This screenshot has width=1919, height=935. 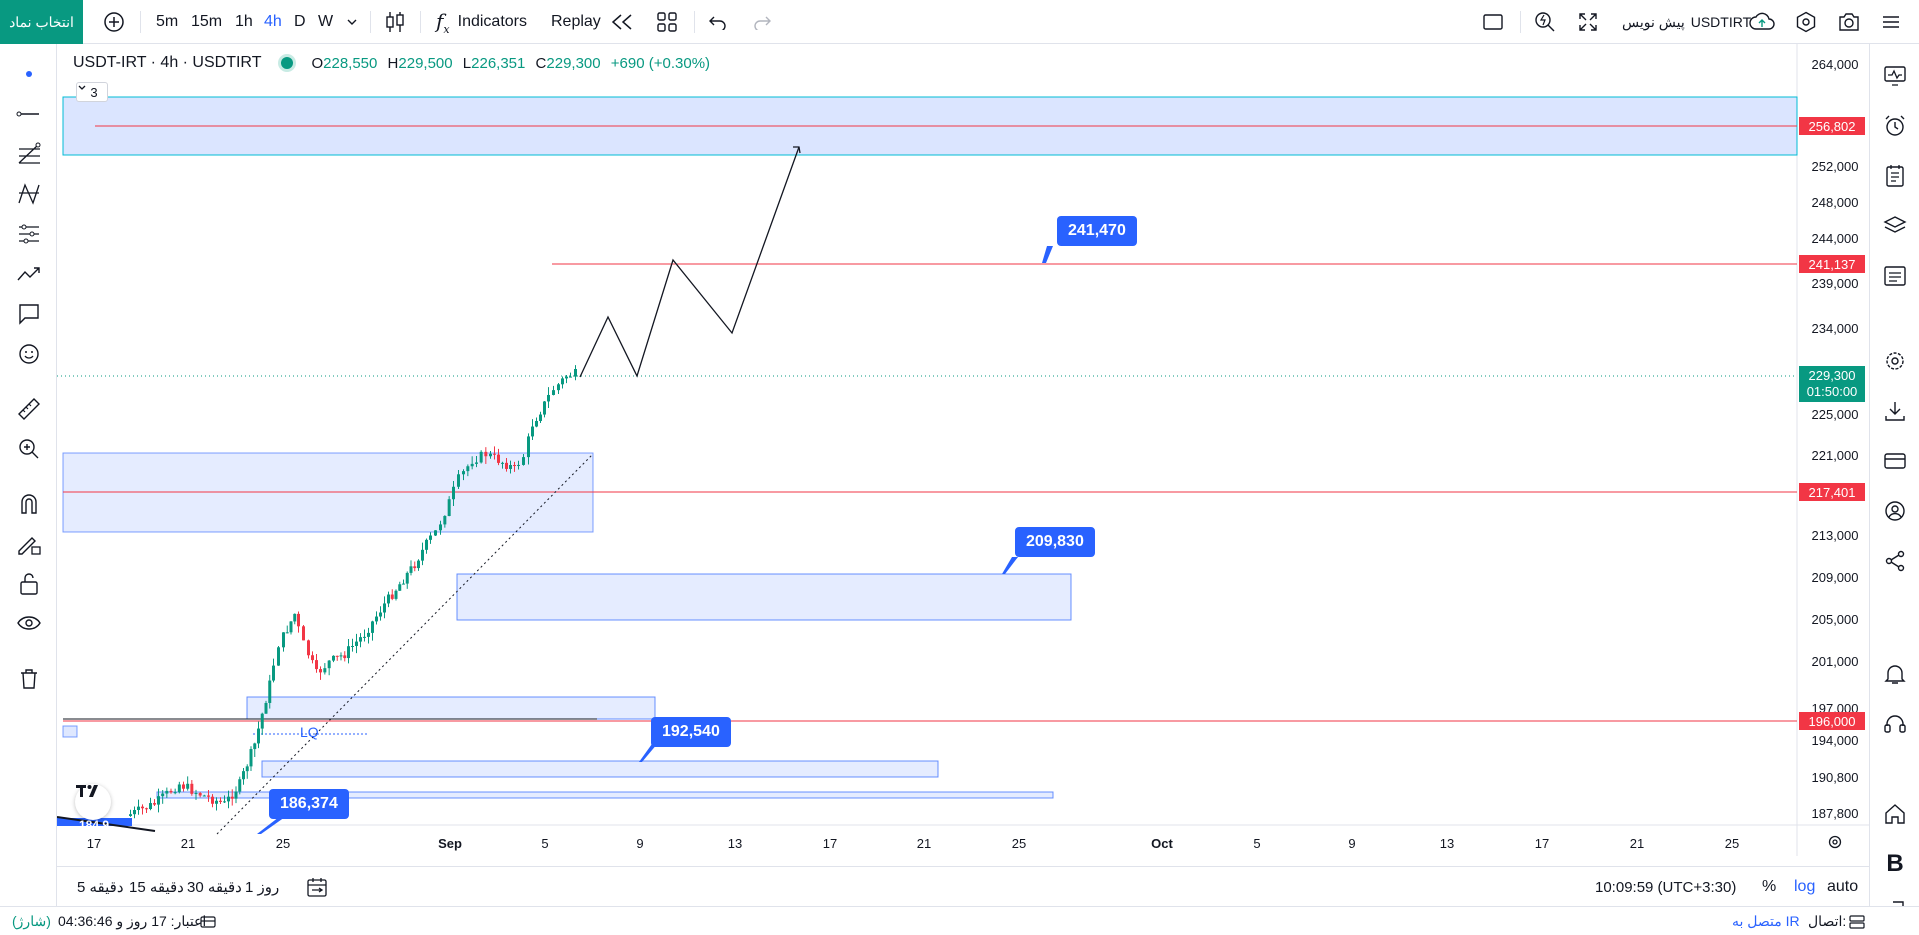 What do you see at coordinates (667, 22) in the screenshot?
I see `layout-button` at bounding box center [667, 22].